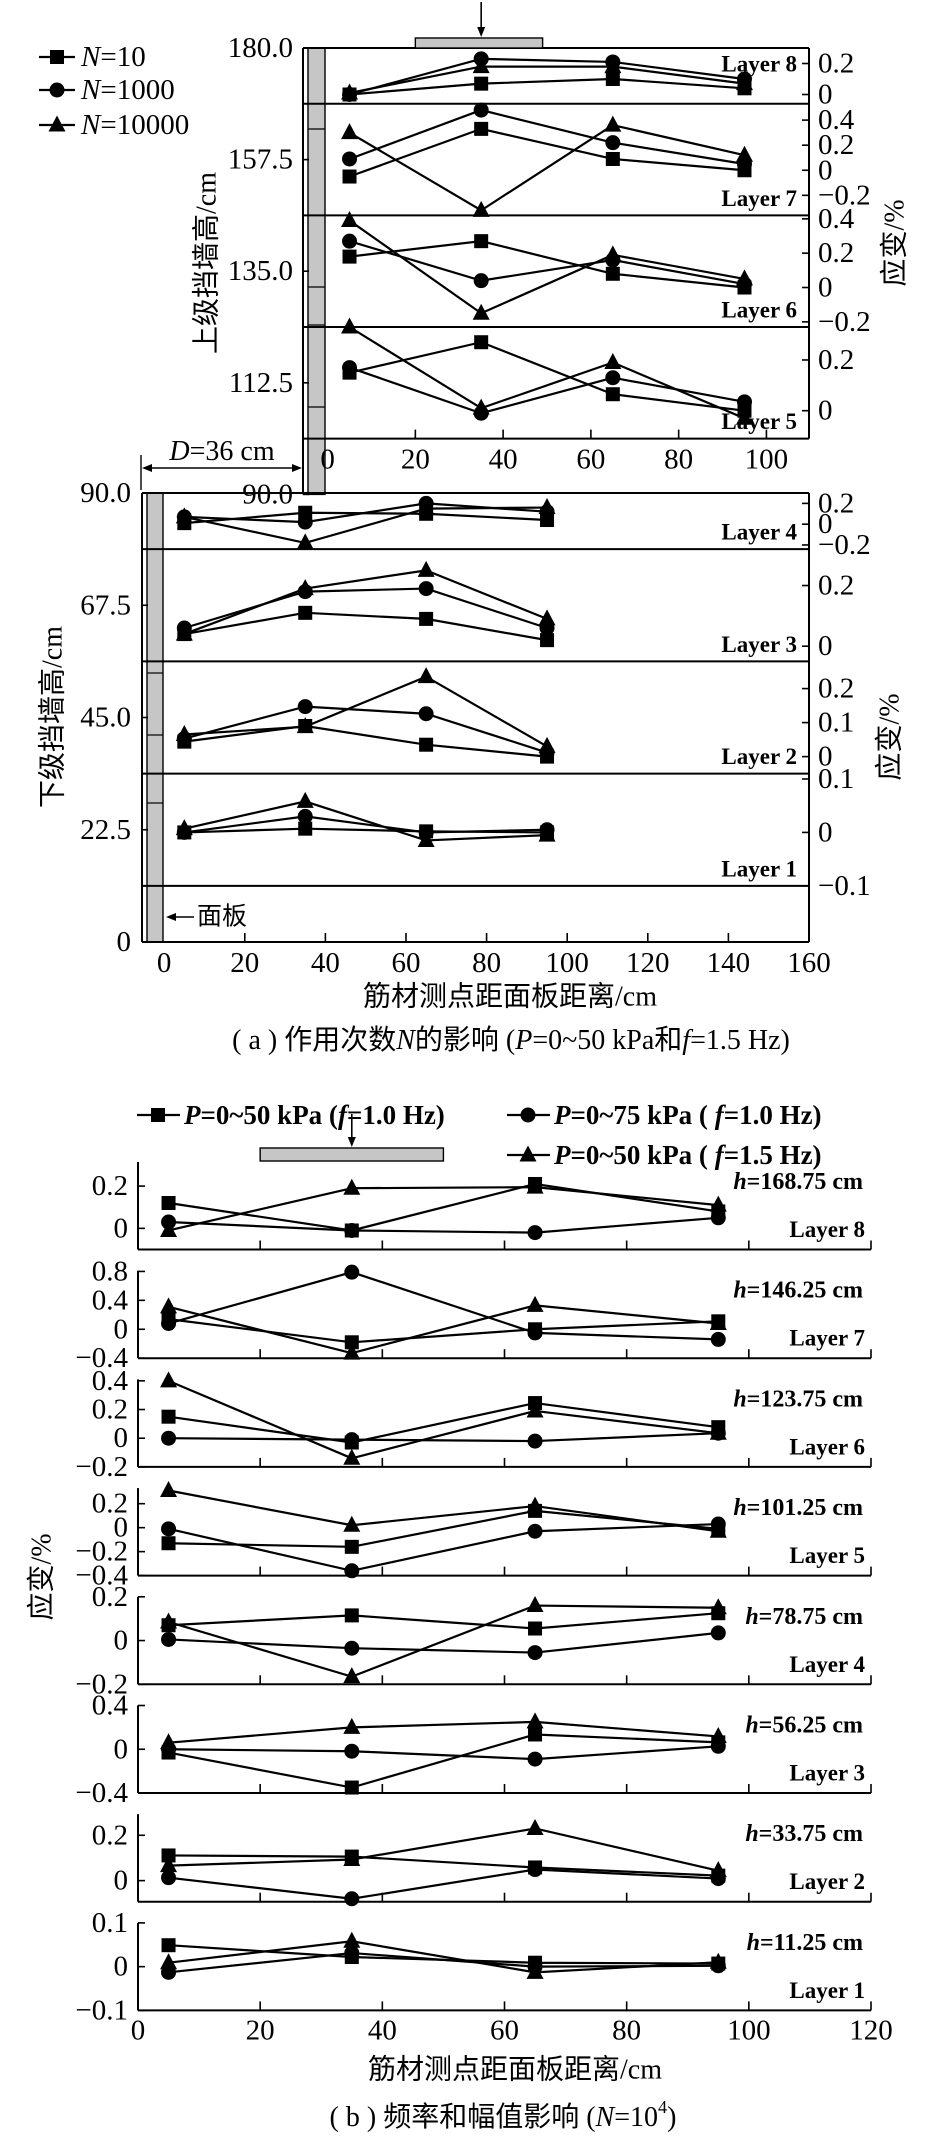  I want to click on point-layer-1-p-0-50-kpa-f-1-0-hz-x5, so click(168, 1945).